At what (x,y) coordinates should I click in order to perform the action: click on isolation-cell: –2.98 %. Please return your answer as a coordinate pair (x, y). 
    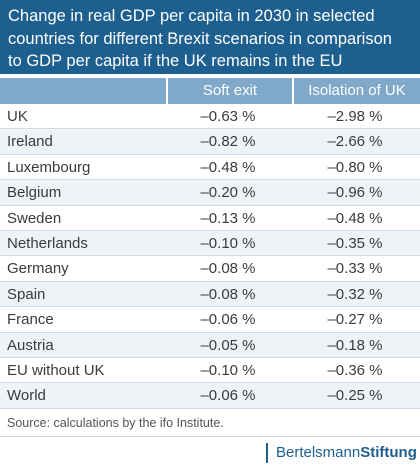
    Looking at the image, I should click on (355, 116).